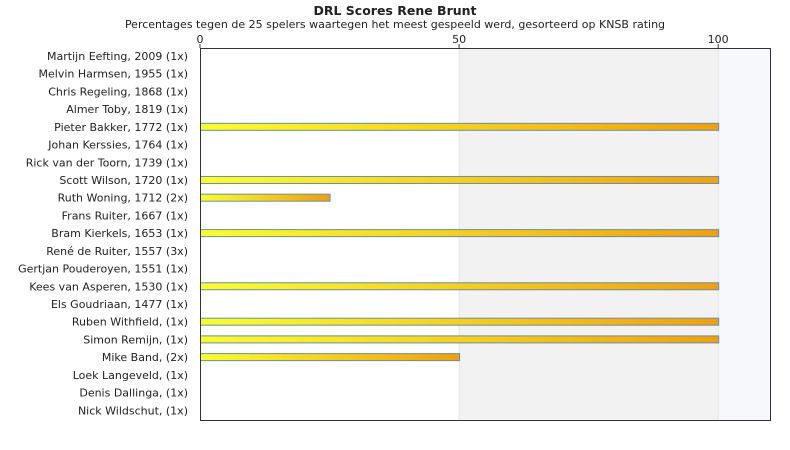 The width and height of the screenshot is (790, 450). Describe the element at coordinates (121, 127) in the screenshot. I see `category-label: Pieter Bakker, 1772 (1x)` at that location.